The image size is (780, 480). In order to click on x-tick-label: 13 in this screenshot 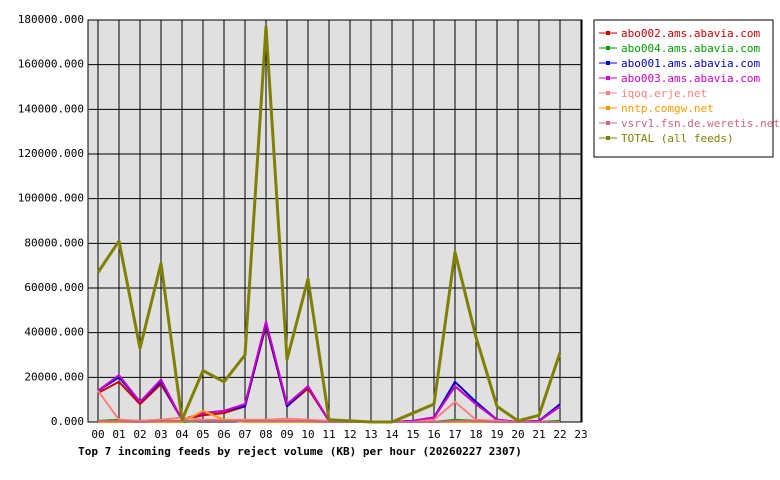, I will do `click(370, 434)`.